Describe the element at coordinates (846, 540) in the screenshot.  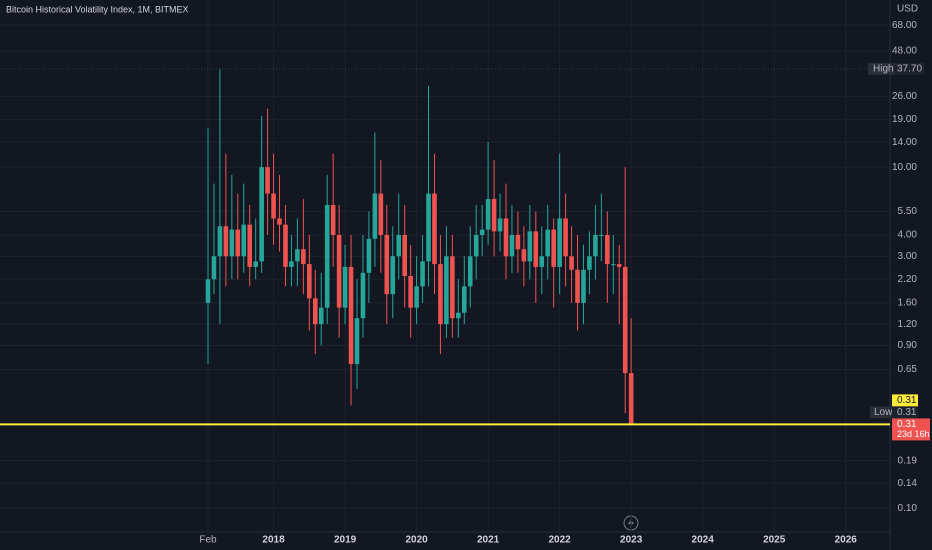
I see `x-tick-label: 2026` at that location.